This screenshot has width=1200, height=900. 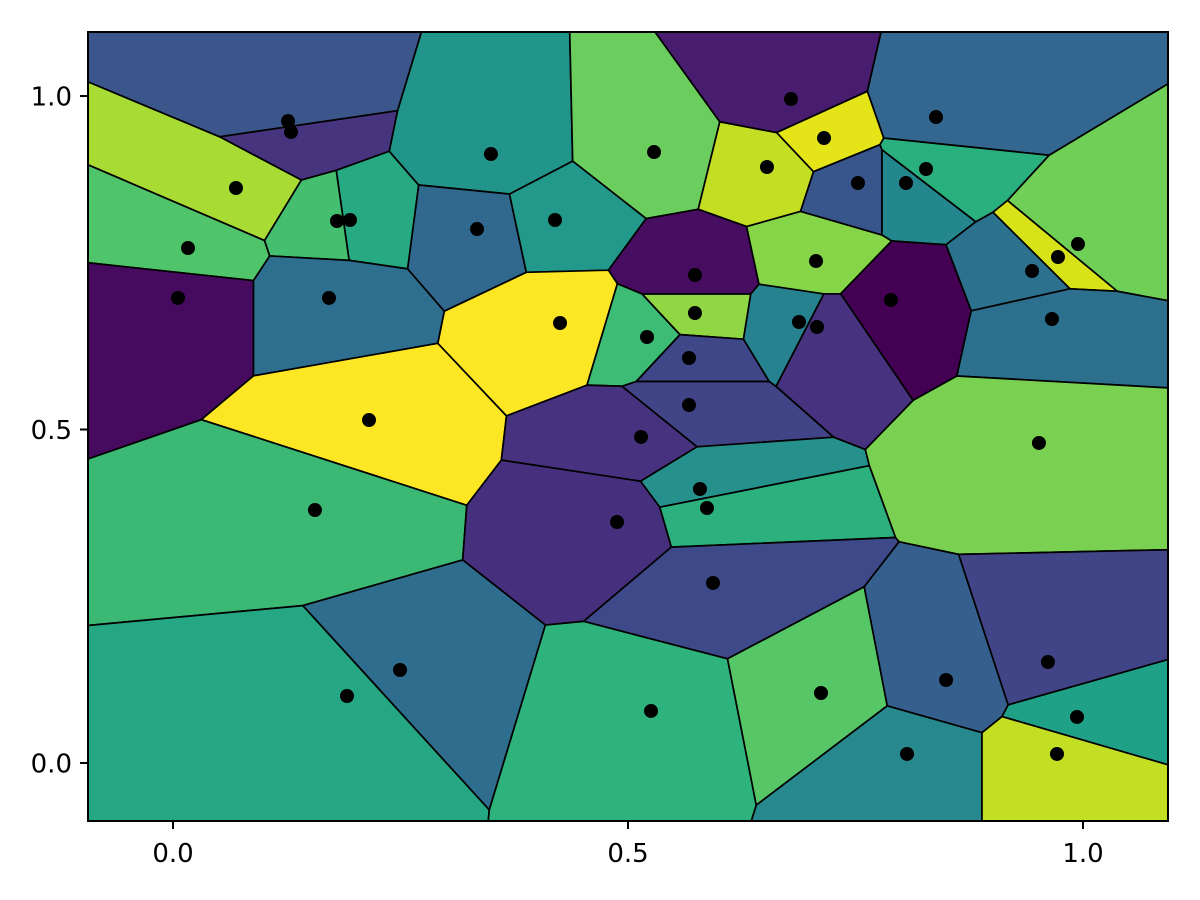 What do you see at coordinates (51, 764) in the screenshot?
I see `y-tick-label: 0.0` at bounding box center [51, 764].